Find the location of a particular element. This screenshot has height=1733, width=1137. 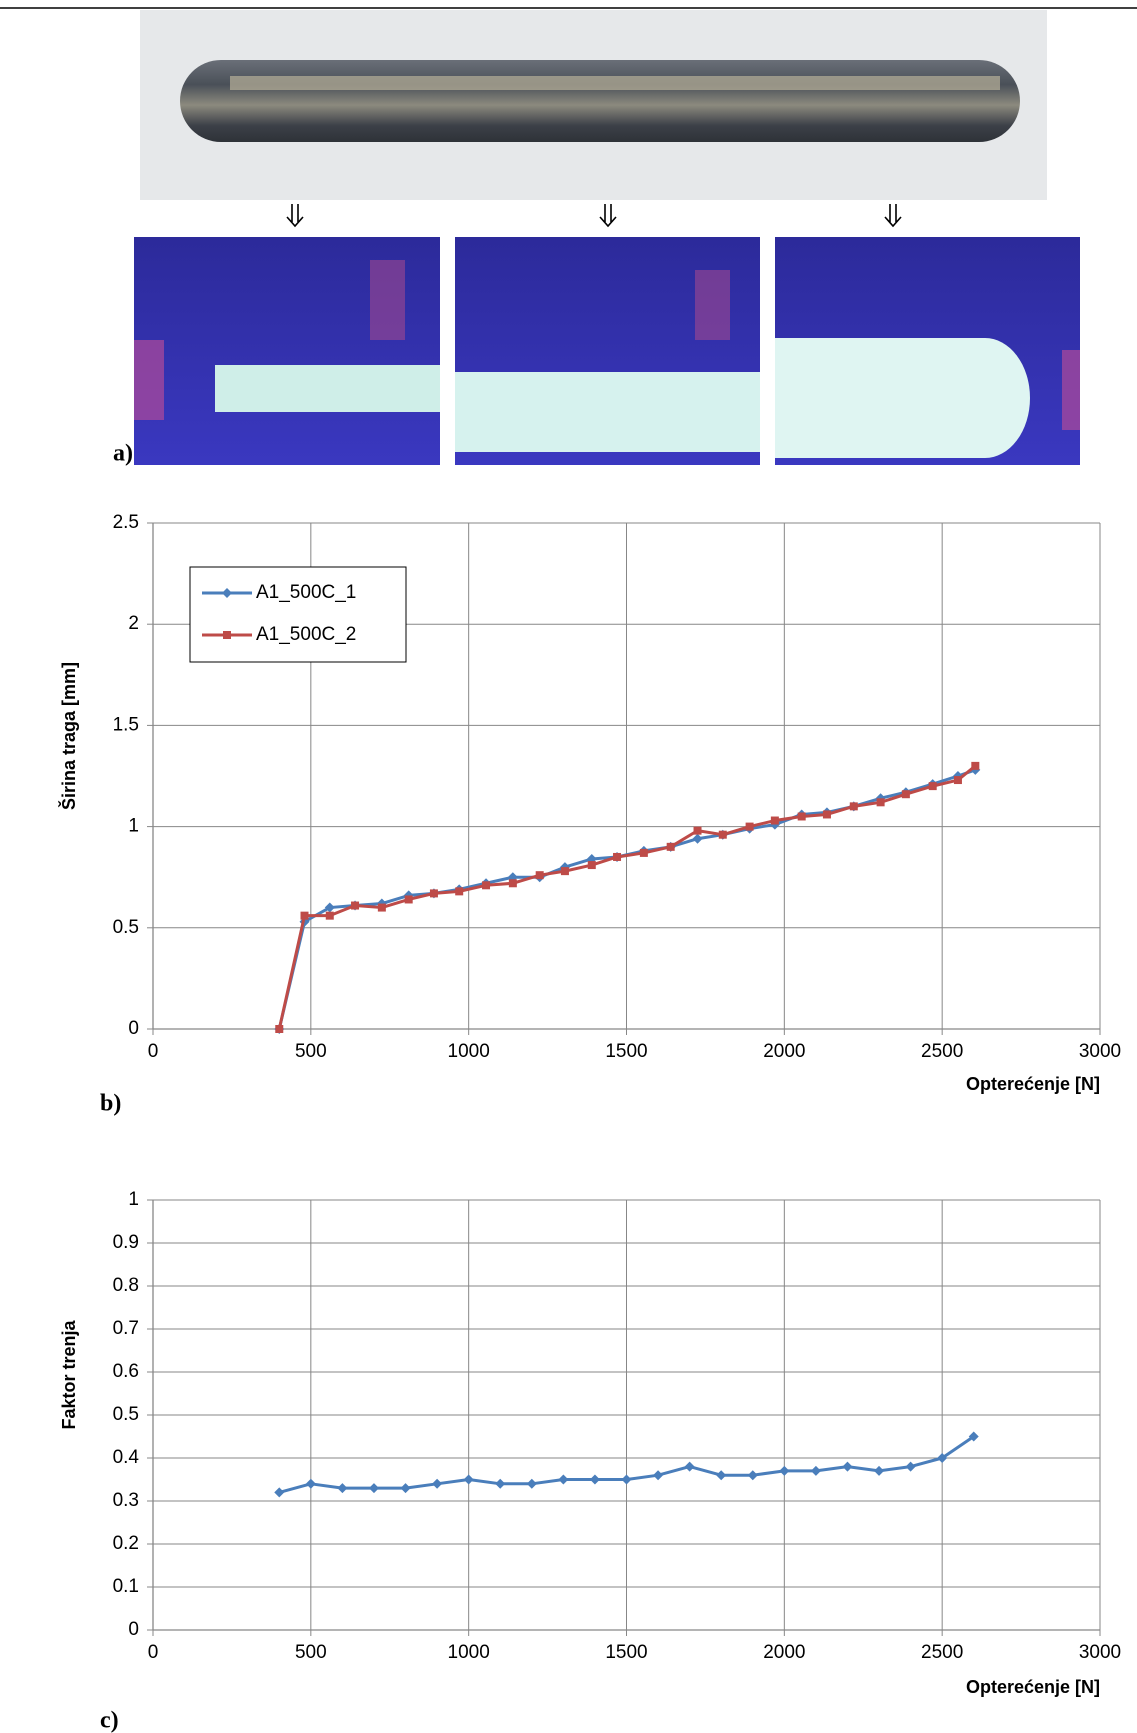

legend-label: A1_500C_2 is located at coordinates (306, 634).